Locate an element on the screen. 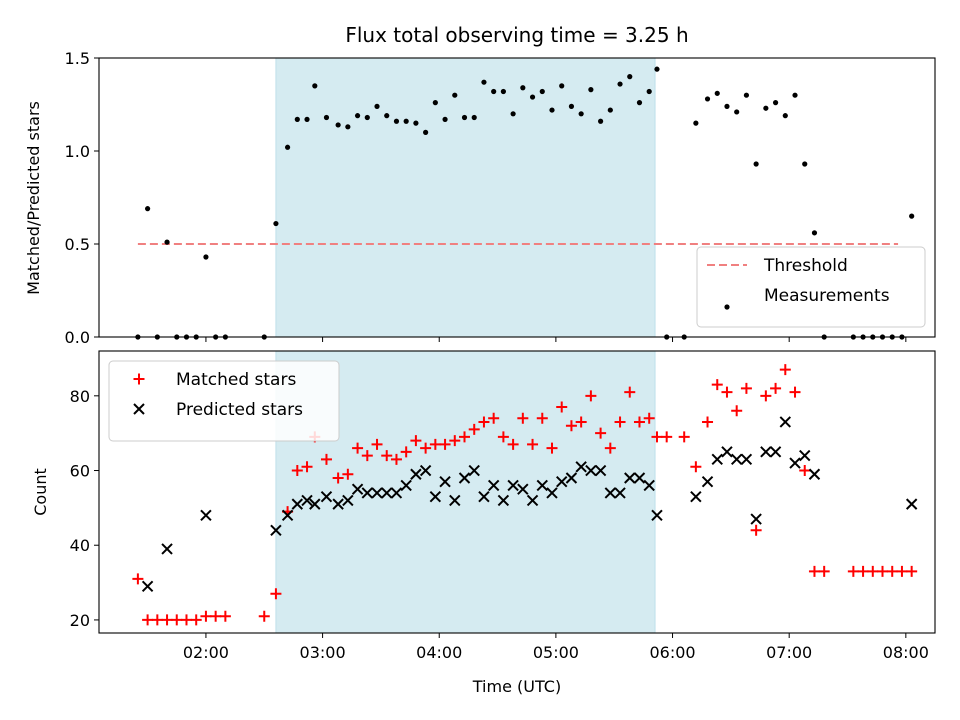 The image size is (960, 720). bottom-y-axis-title: Count is located at coordinates (40, 492).